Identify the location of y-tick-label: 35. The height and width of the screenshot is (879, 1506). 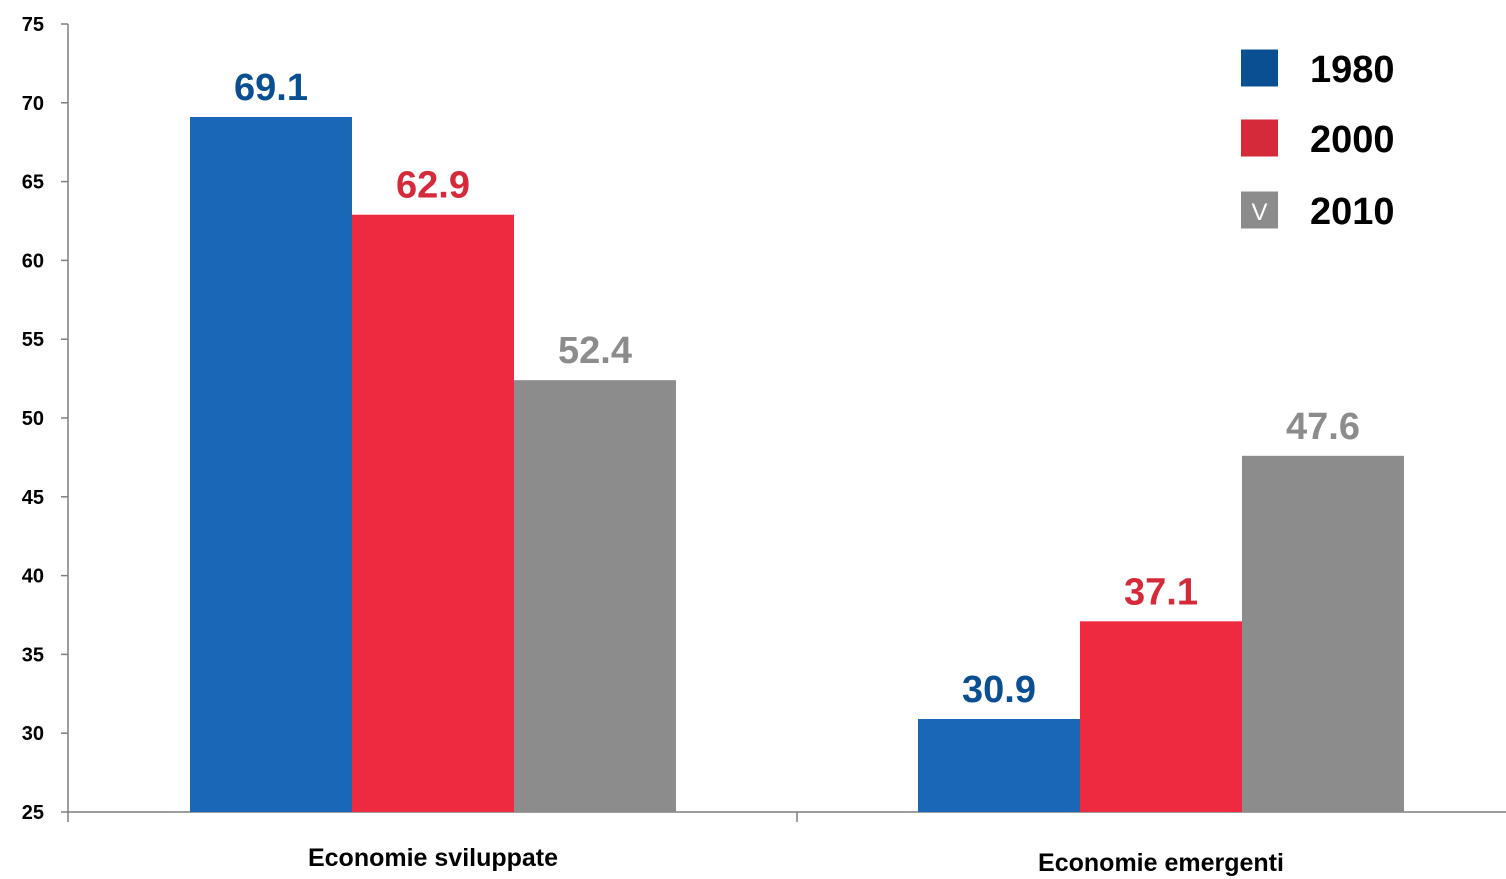
(33, 655).